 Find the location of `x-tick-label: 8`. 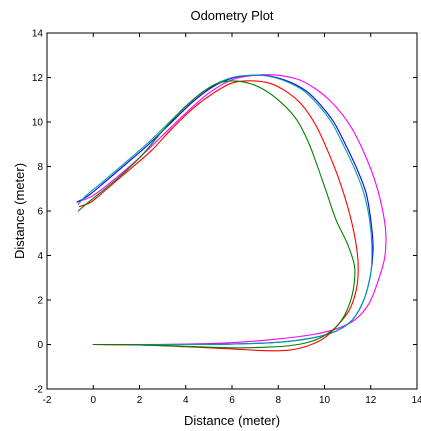

x-tick-label: 8 is located at coordinates (278, 400).